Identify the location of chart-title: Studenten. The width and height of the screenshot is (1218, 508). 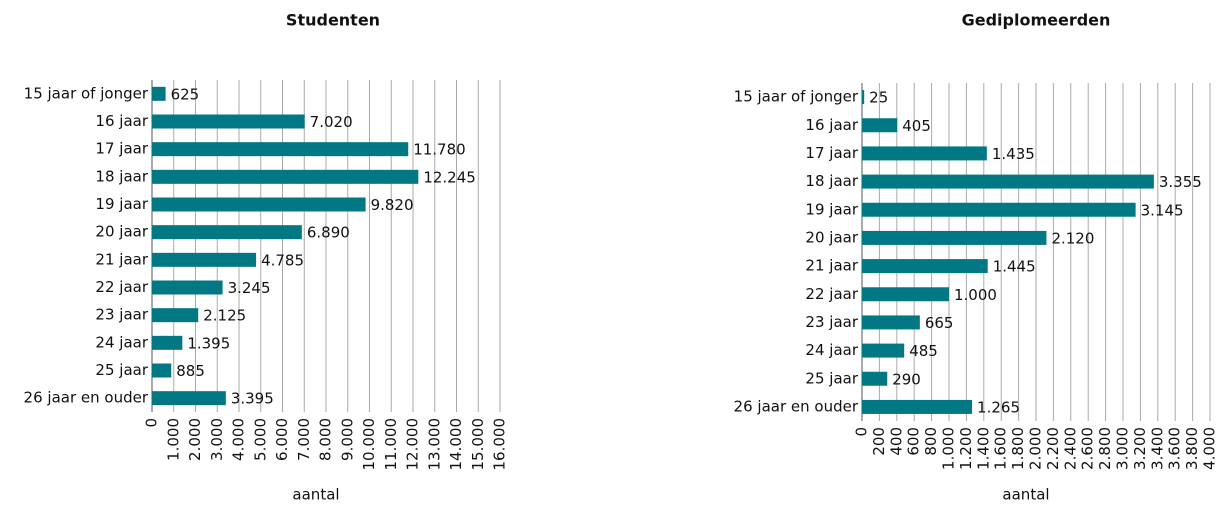
(333, 20).